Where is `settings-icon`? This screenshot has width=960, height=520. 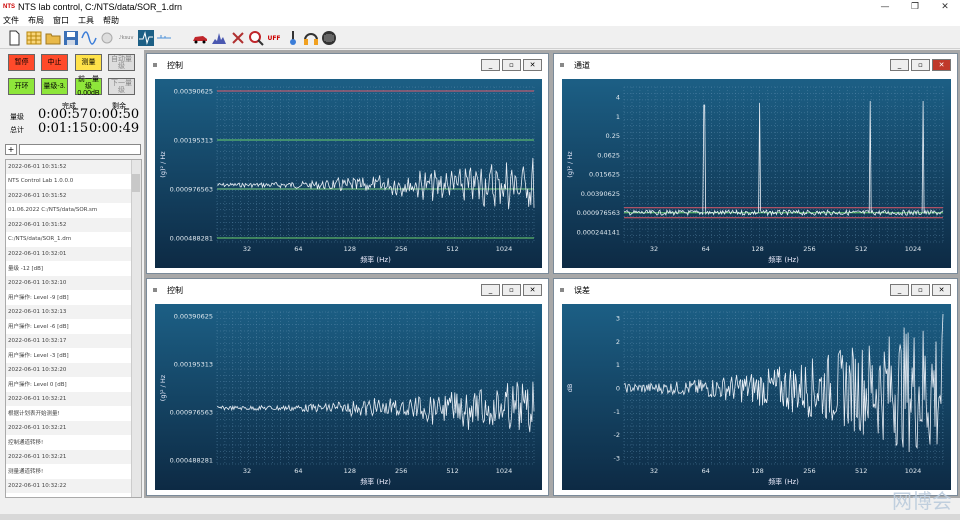 settings-icon is located at coordinates (107, 38).